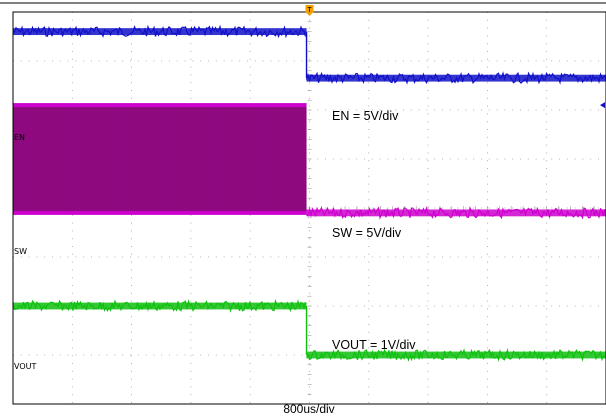  What do you see at coordinates (308, 409) in the screenshot?
I see `x-axis-label: 800us/div` at bounding box center [308, 409].